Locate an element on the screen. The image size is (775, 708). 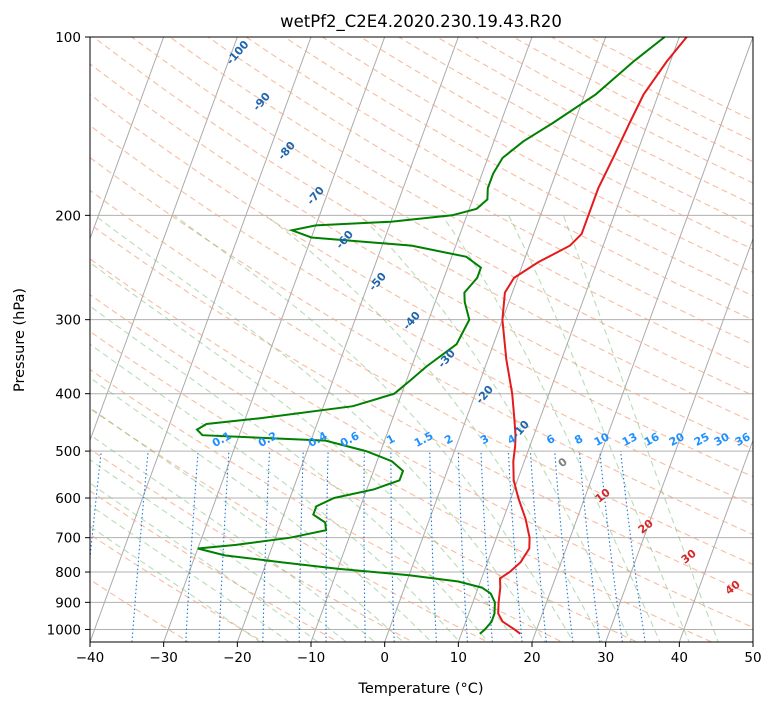
mixing-ratio-label: 20 is located at coordinates (677, 439).